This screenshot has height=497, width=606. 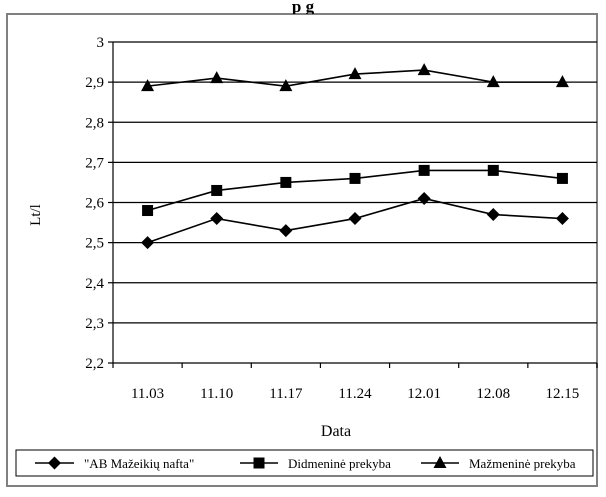 I want to click on y-tick-label: 2,3, so click(x=94, y=324).